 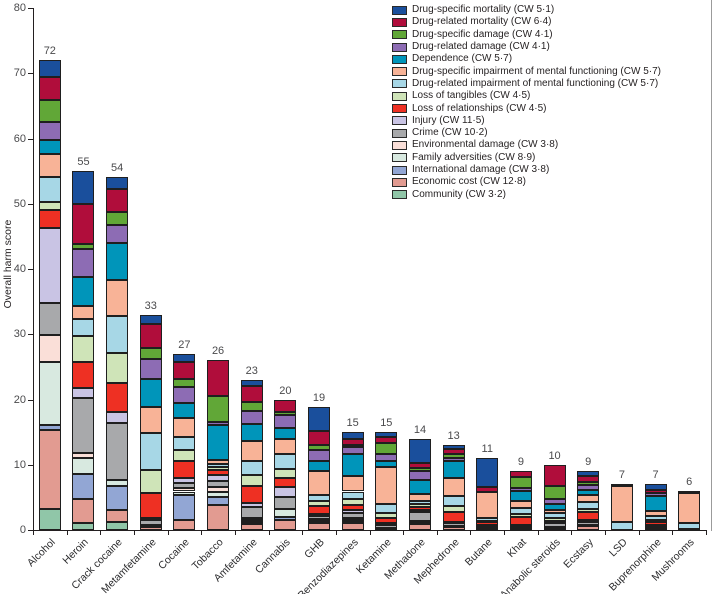 I want to click on bar-value-label: 15, so click(x=386, y=423).